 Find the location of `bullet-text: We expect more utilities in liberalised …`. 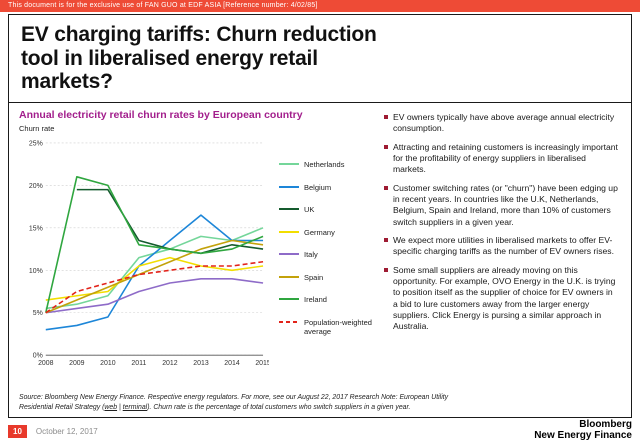

bullet-text: We expect more utilities in liberalised … is located at coordinates (503, 246).